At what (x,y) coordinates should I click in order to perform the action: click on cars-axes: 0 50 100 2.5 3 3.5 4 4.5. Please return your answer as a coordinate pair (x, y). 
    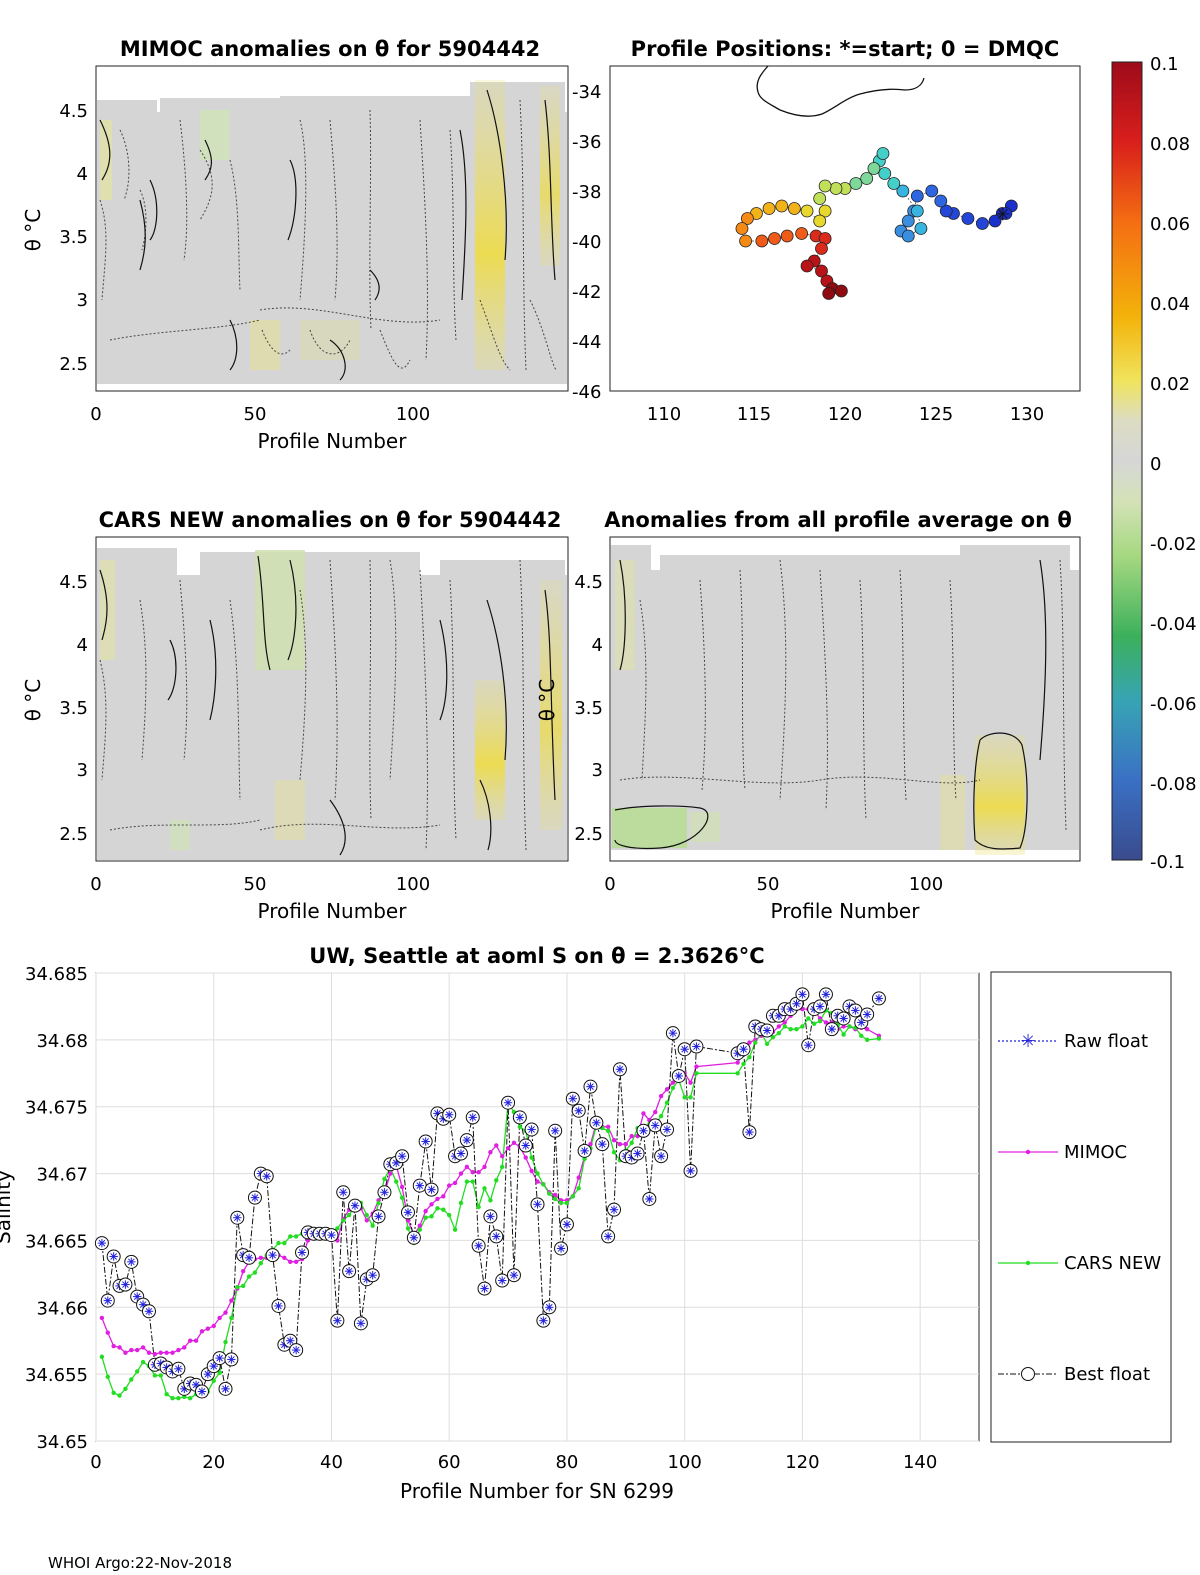
    Looking at the image, I should click on (244, 733).